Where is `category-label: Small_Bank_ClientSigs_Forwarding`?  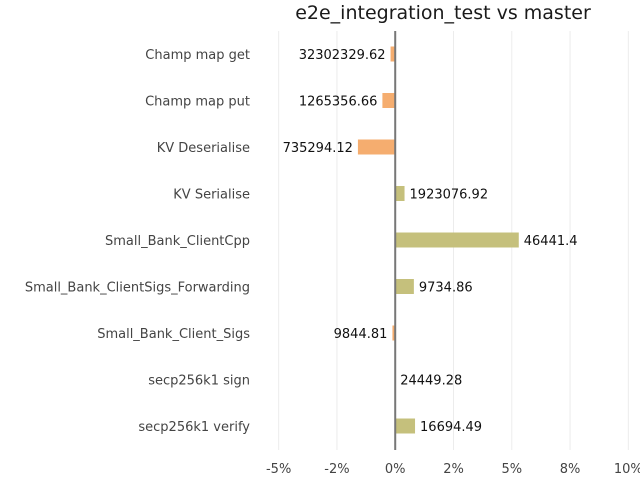
category-label: Small_Bank_ClientSigs_Forwarding is located at coordinates (137, 288).